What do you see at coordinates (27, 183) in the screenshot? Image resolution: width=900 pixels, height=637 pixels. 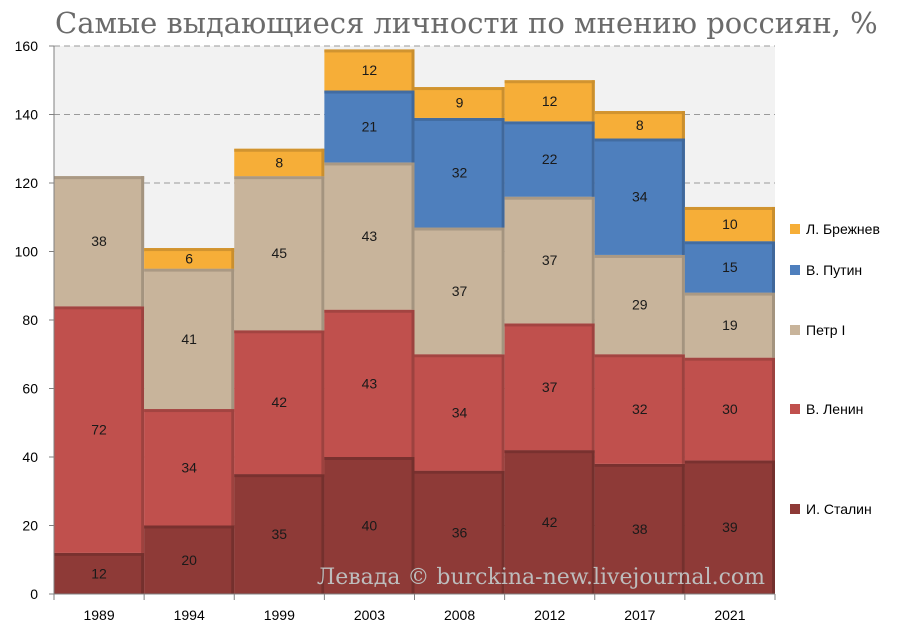 I see `y-tick-label: 120` at bounding box center [27, 183].